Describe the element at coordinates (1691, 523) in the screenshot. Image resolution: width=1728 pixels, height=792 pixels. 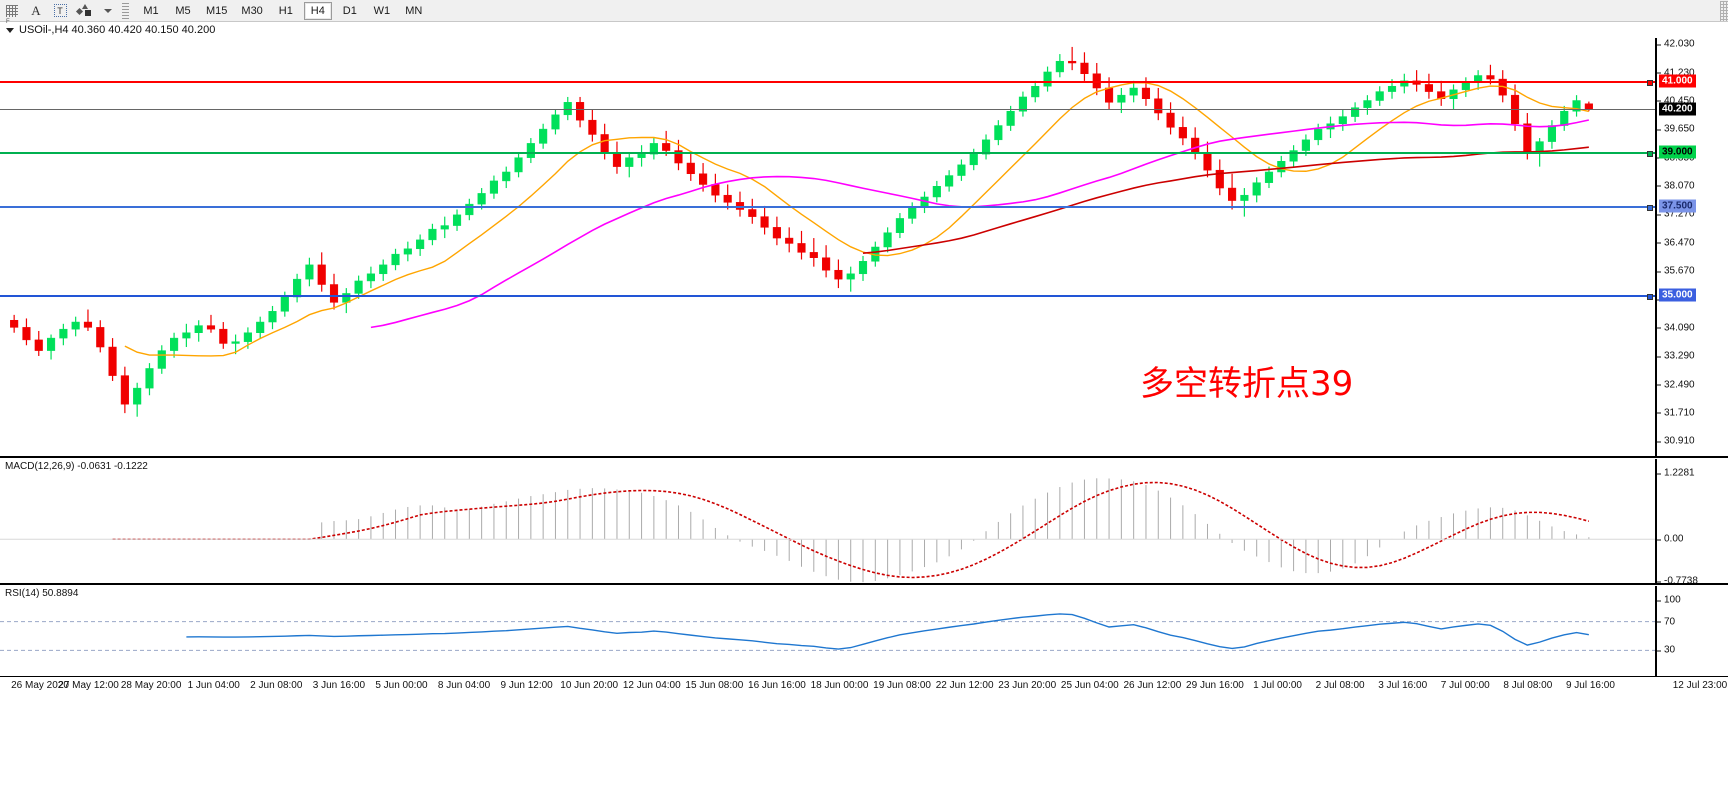
I see `macd-axis: 1.2281 0.00 -0.7738` at that location.